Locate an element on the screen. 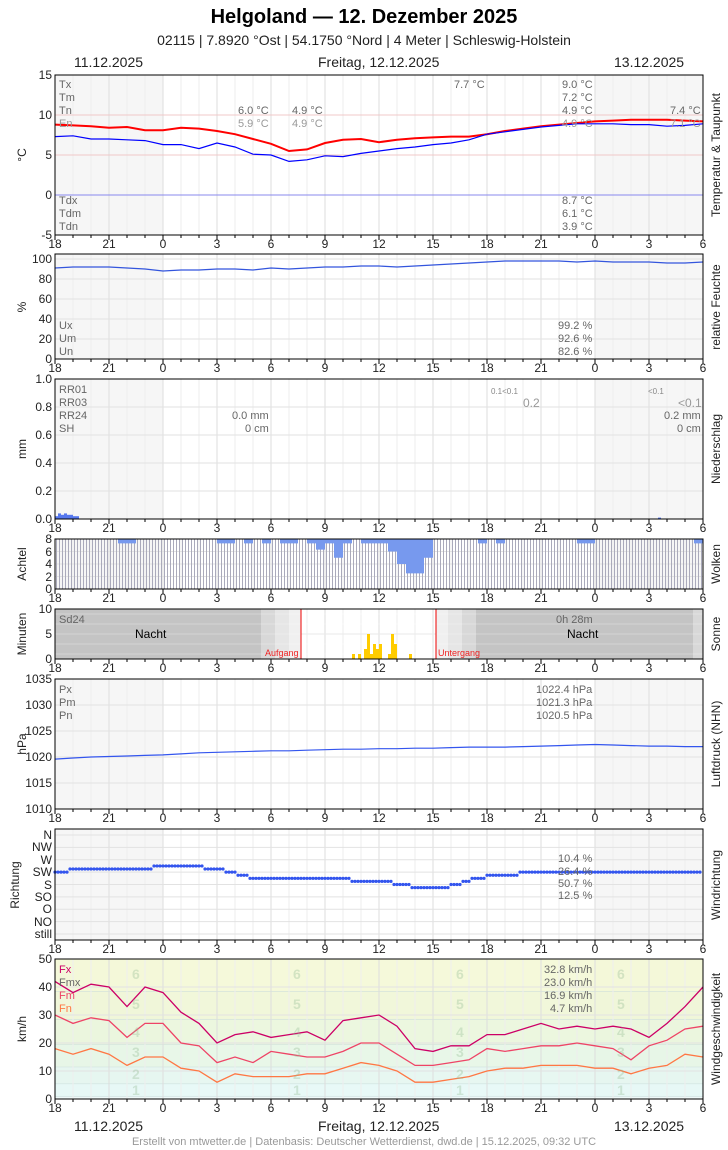  x-tick-label: 21 is located at coordinates (541, 244).